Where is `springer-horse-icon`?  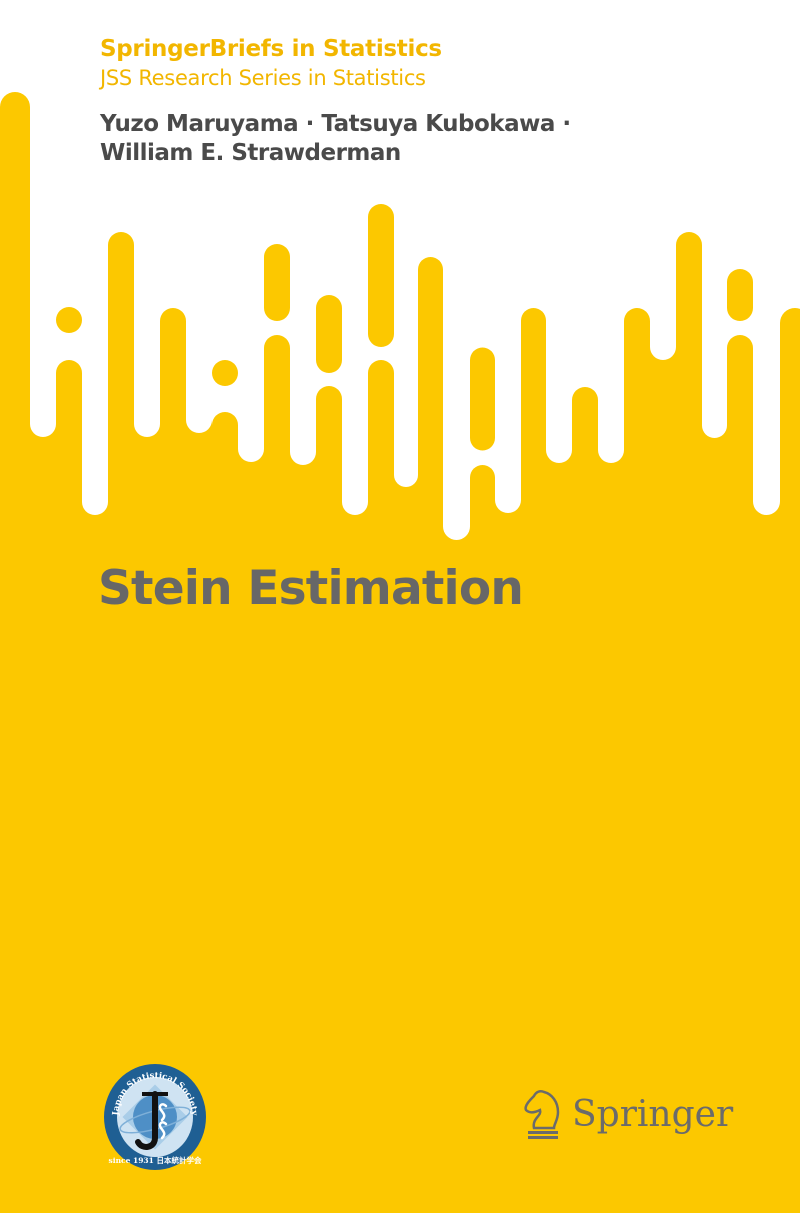 springer-horse-icon is located at coordinates (542, 1114).